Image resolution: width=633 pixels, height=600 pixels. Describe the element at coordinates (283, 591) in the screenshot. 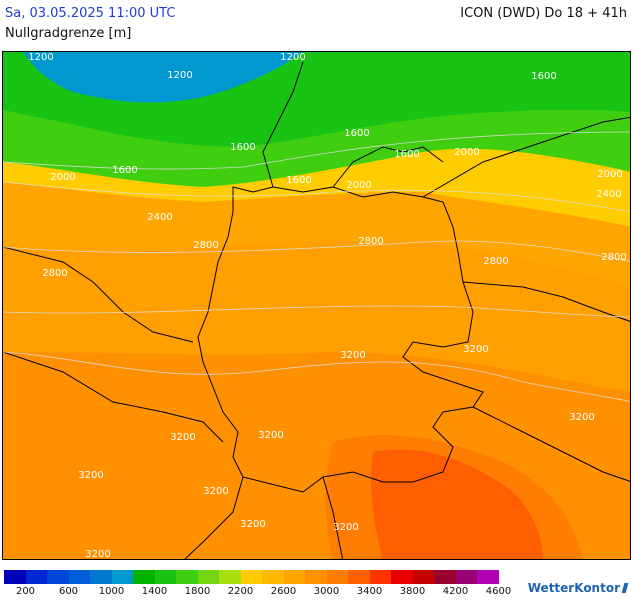

I see `legend-tick-label: 2600` at that location.